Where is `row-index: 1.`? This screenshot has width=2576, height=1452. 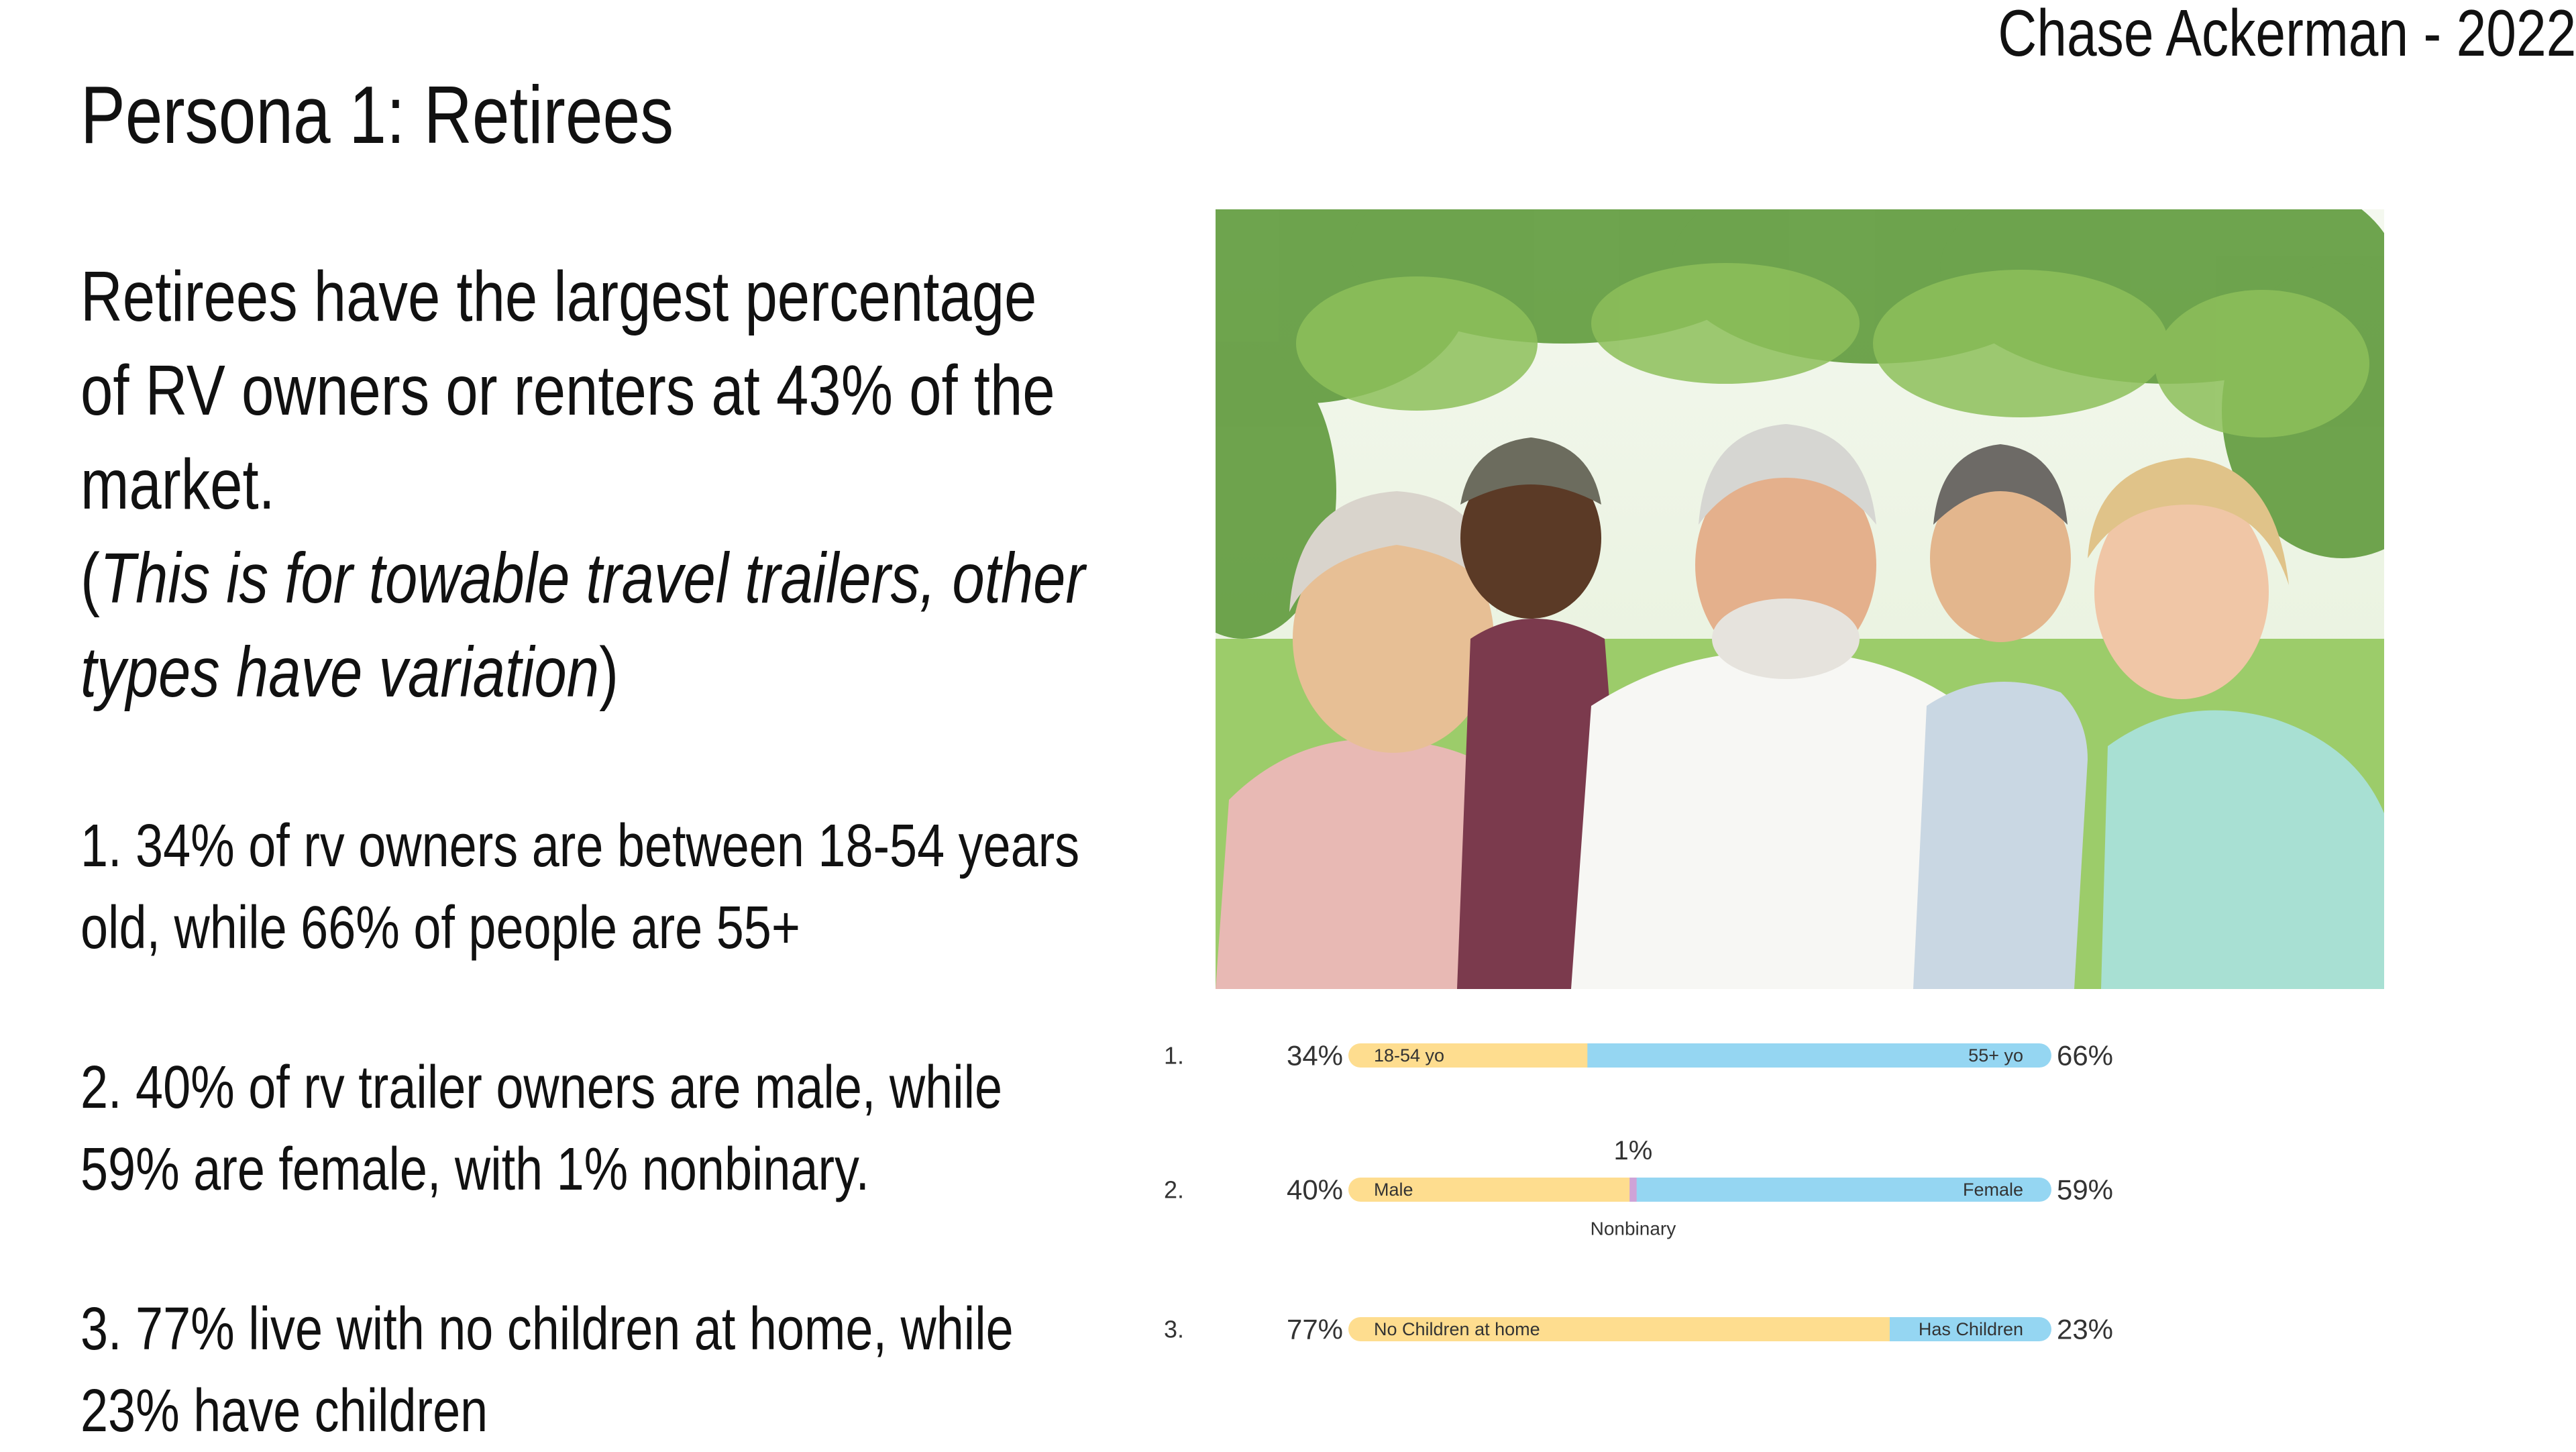 row-index: 1. is located at coordinates (1174, 1056).